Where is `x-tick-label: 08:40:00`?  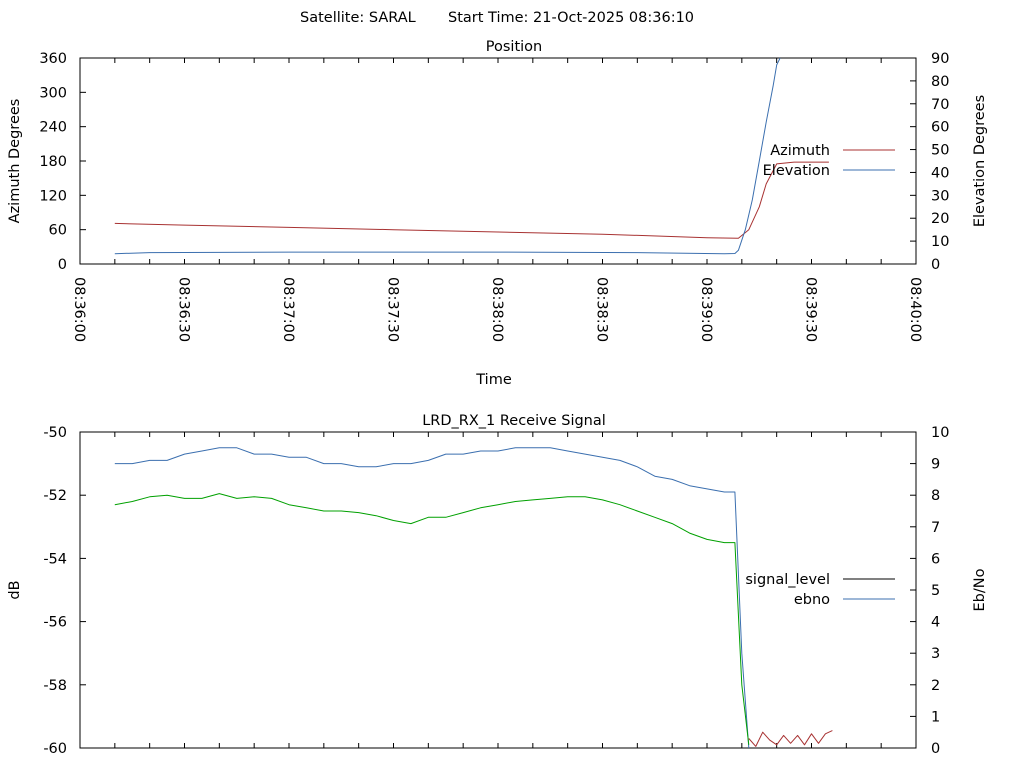 x-tick-label: 08:40:00 is located at coordinates (915, 309).